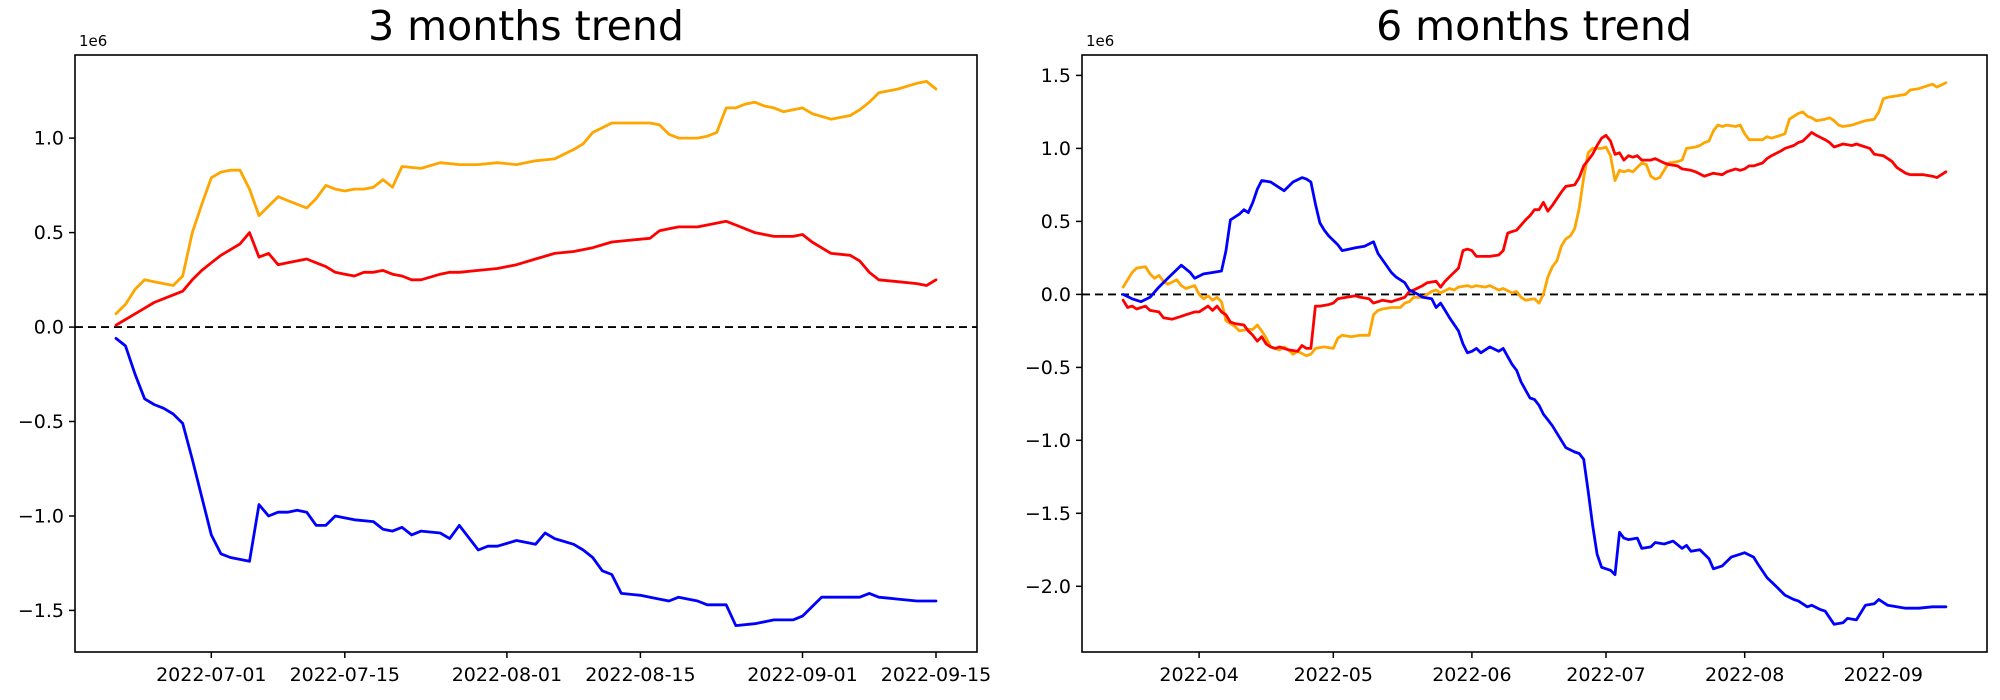  What do you see at coordinates (1100, 41) in the screenshot?
I see `y-axis-offset-label-right: 1e6` at bounding box center [1100, 41].